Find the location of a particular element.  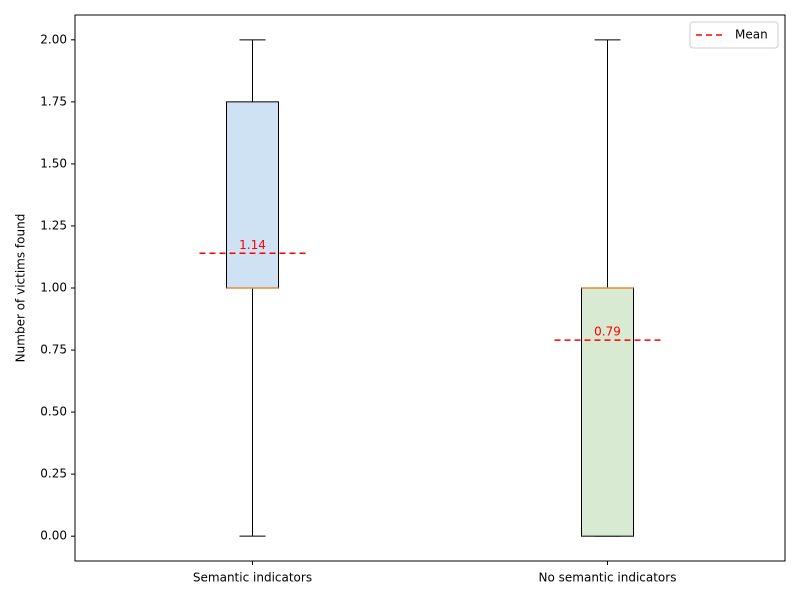

y-tick-label: 2.00 is located at coordinates (53, 39).